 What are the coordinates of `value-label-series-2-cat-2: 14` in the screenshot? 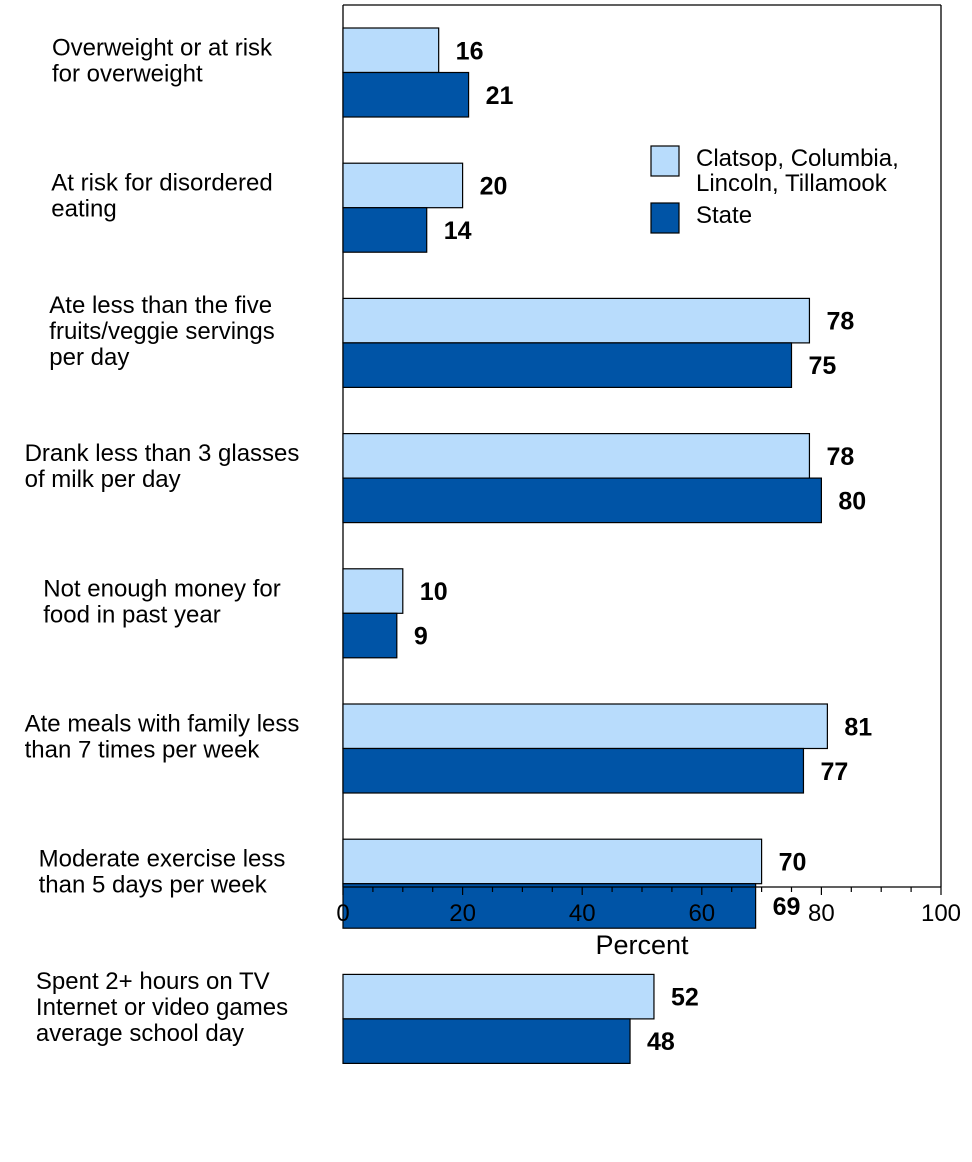 It's located at (458, 231).